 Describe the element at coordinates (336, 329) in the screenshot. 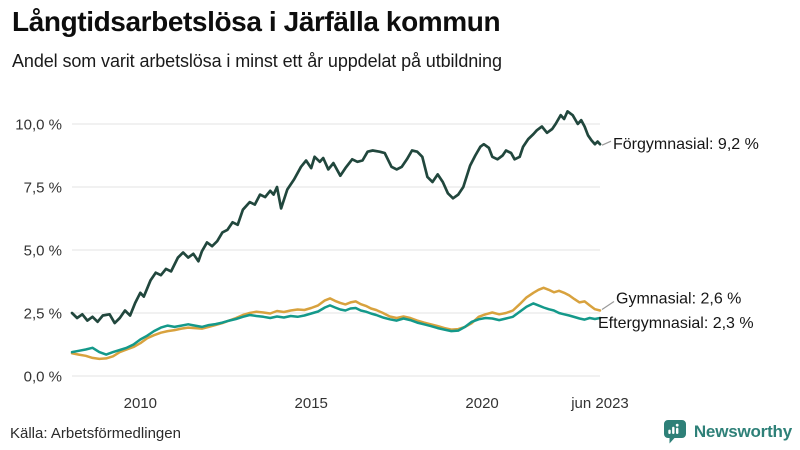

I see `series-line-eftergymnasial` at that location.